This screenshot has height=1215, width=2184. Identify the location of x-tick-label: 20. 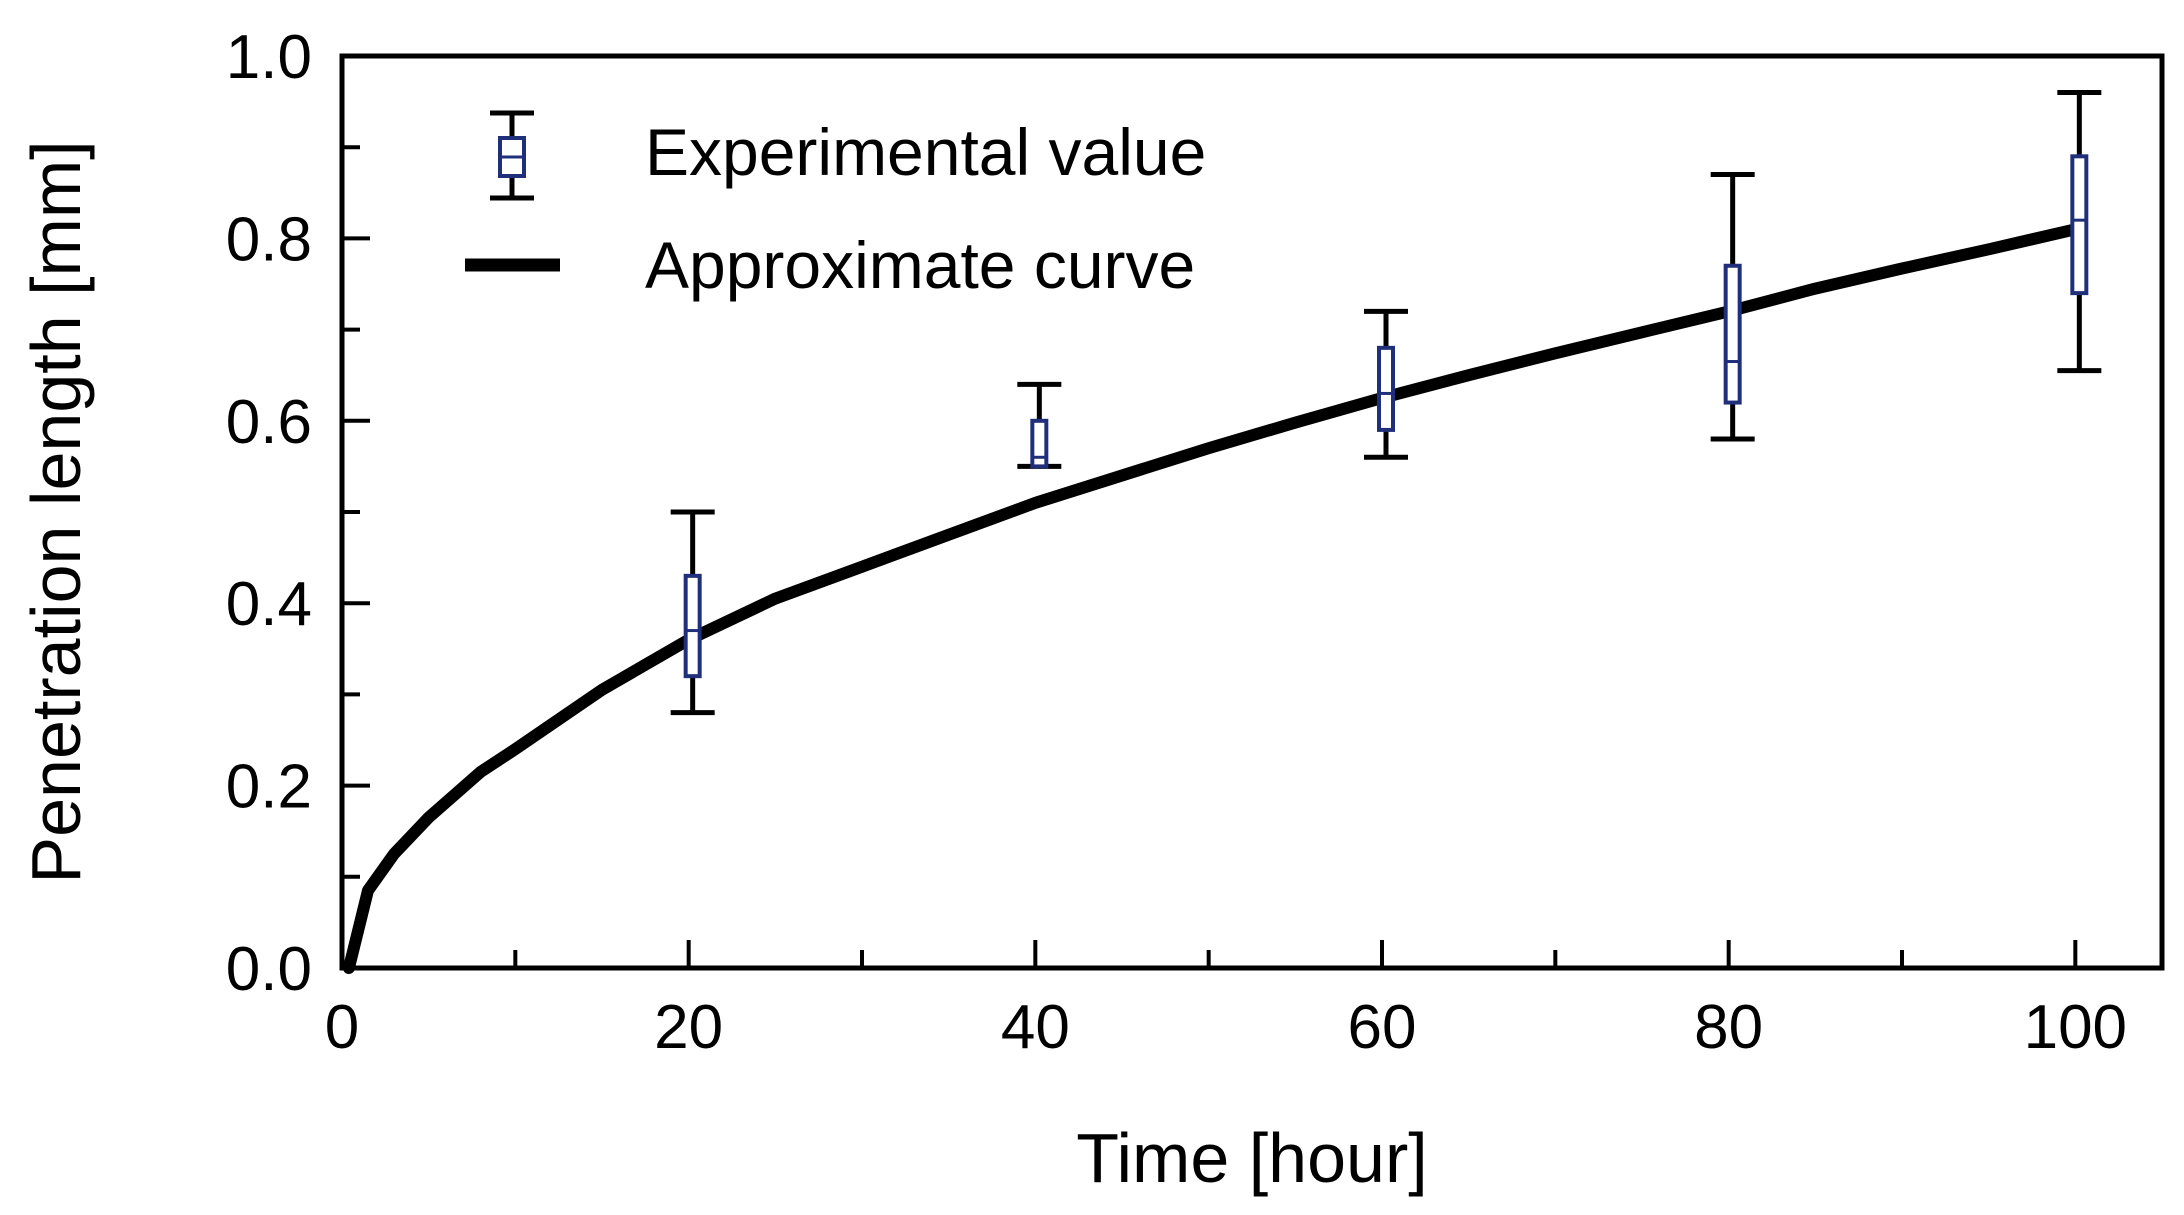
(688, 1027).